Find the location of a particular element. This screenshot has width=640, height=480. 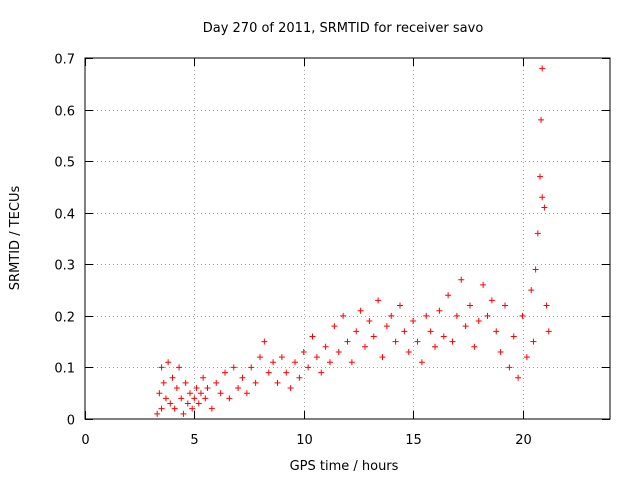

y-tick-label: 0.4 is located at coordinates (64, 215).